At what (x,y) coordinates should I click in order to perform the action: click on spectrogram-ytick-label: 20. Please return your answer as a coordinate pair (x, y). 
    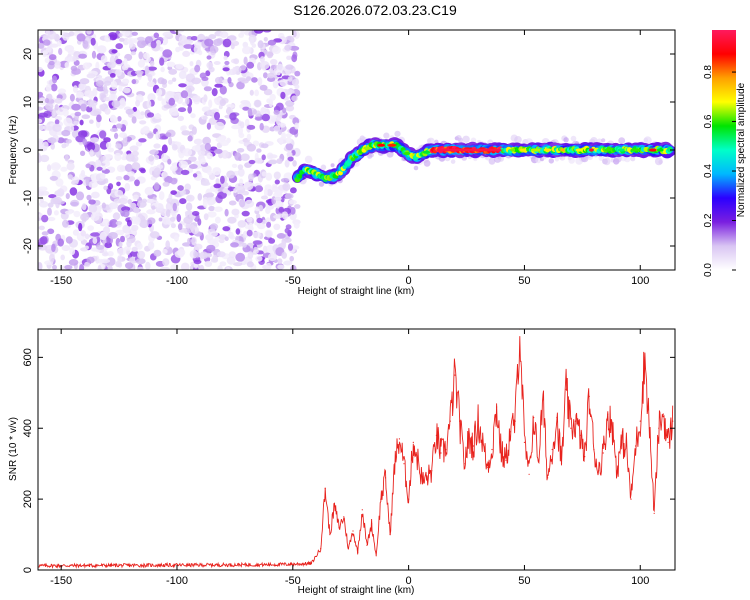
    Looking at the image, I should click on (28, 54).